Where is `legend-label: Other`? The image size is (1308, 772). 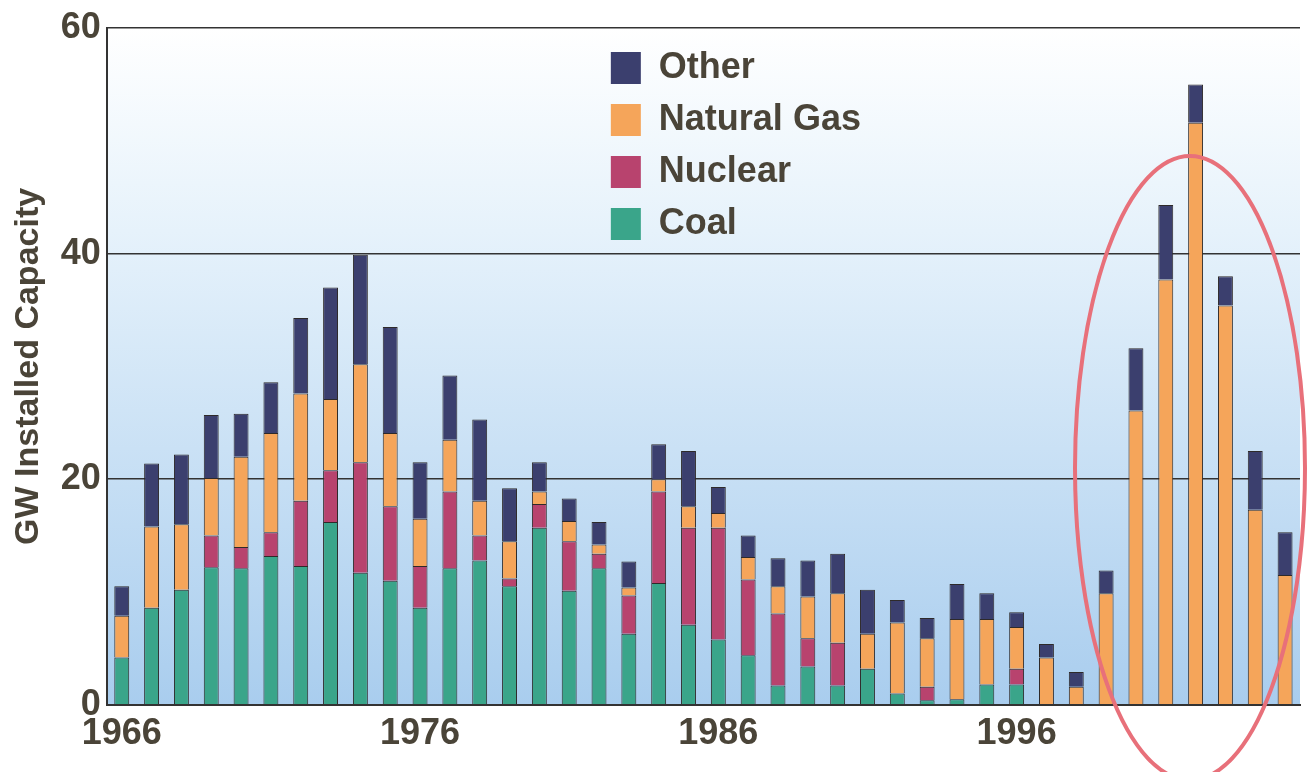 legend-label: Other is located at coordinates (706, 65).